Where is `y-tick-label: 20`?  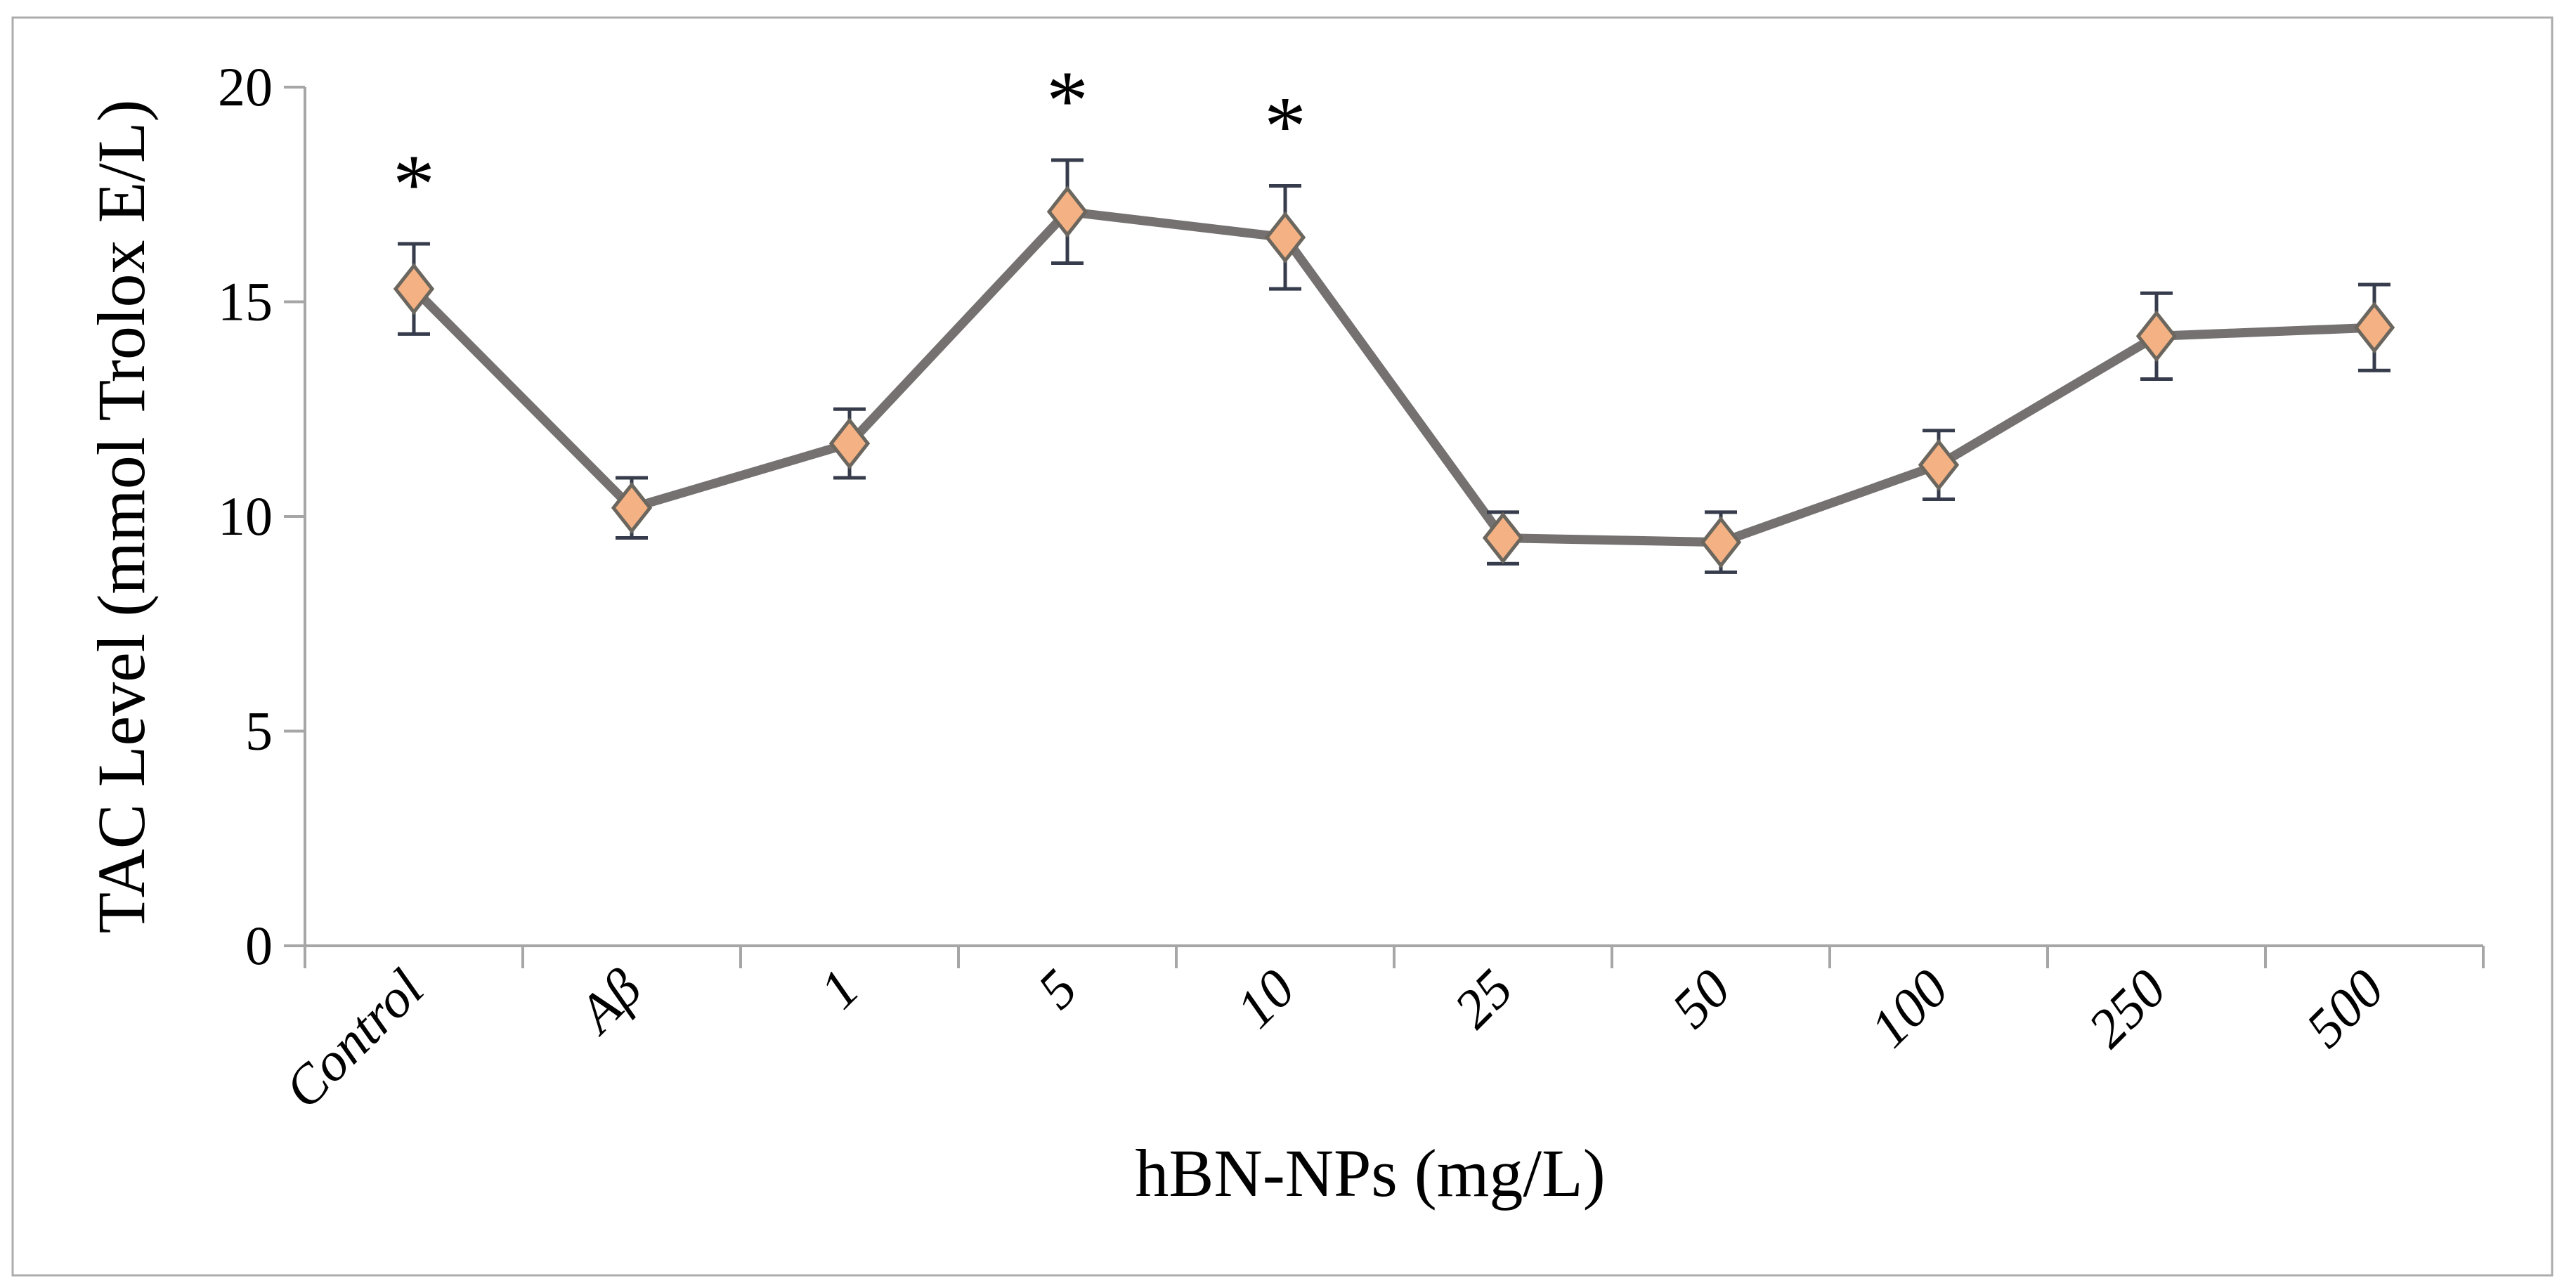 y-tick-label: 20 is located at coordinates (245, 86).